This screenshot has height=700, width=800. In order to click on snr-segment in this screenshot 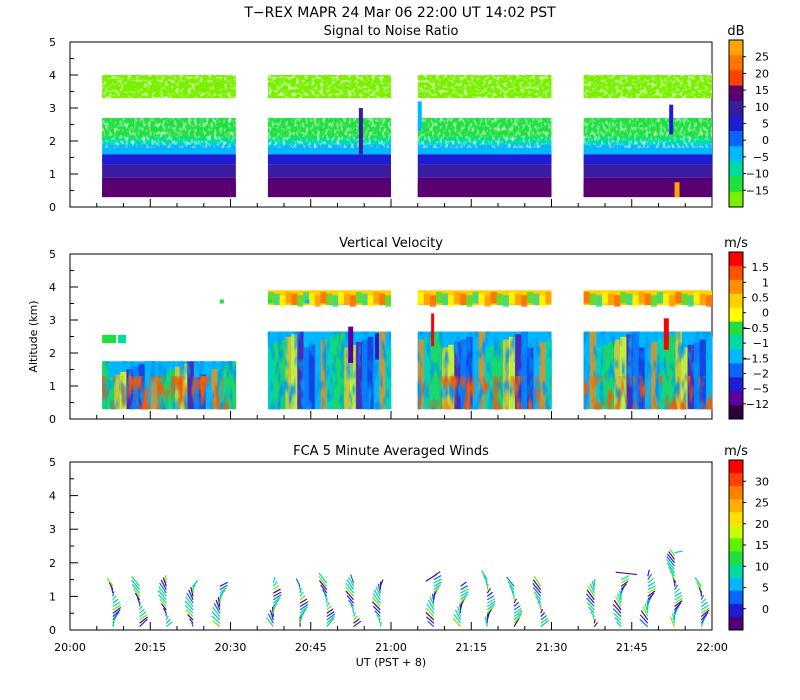, I will do `click(647, 133)`.